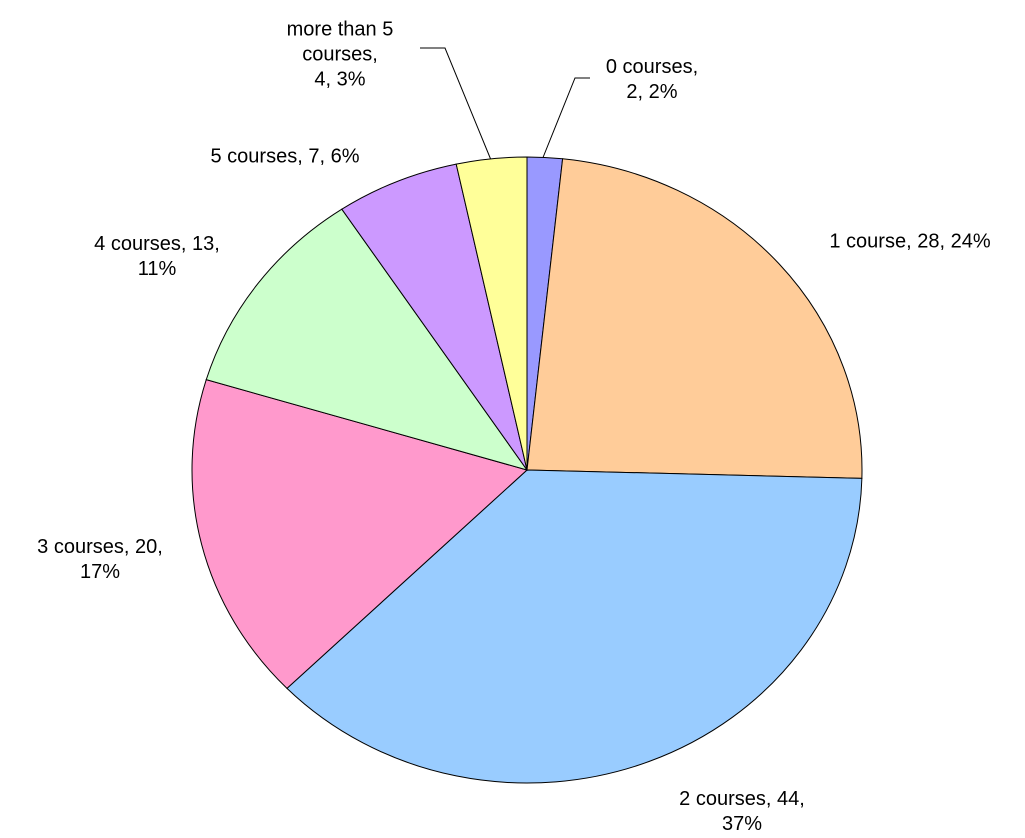 This screenshot has width=1025, height=838. What do you see at coordinates (314, 156) in the screenshot?
I see `label-part: 7` at bounding box center [314, 156].